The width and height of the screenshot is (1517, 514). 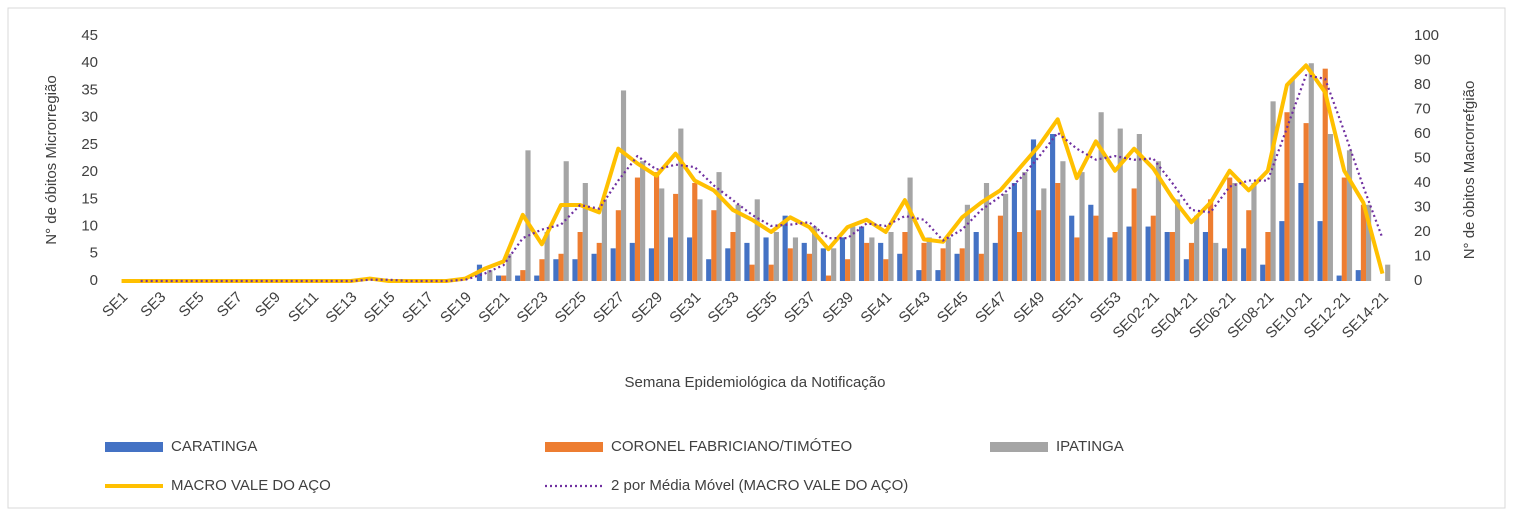 What do you see at coordinates (1422, 59) in the screenshot?
I see `y2-tick-label: 90` at bounding box center [1422, 59].